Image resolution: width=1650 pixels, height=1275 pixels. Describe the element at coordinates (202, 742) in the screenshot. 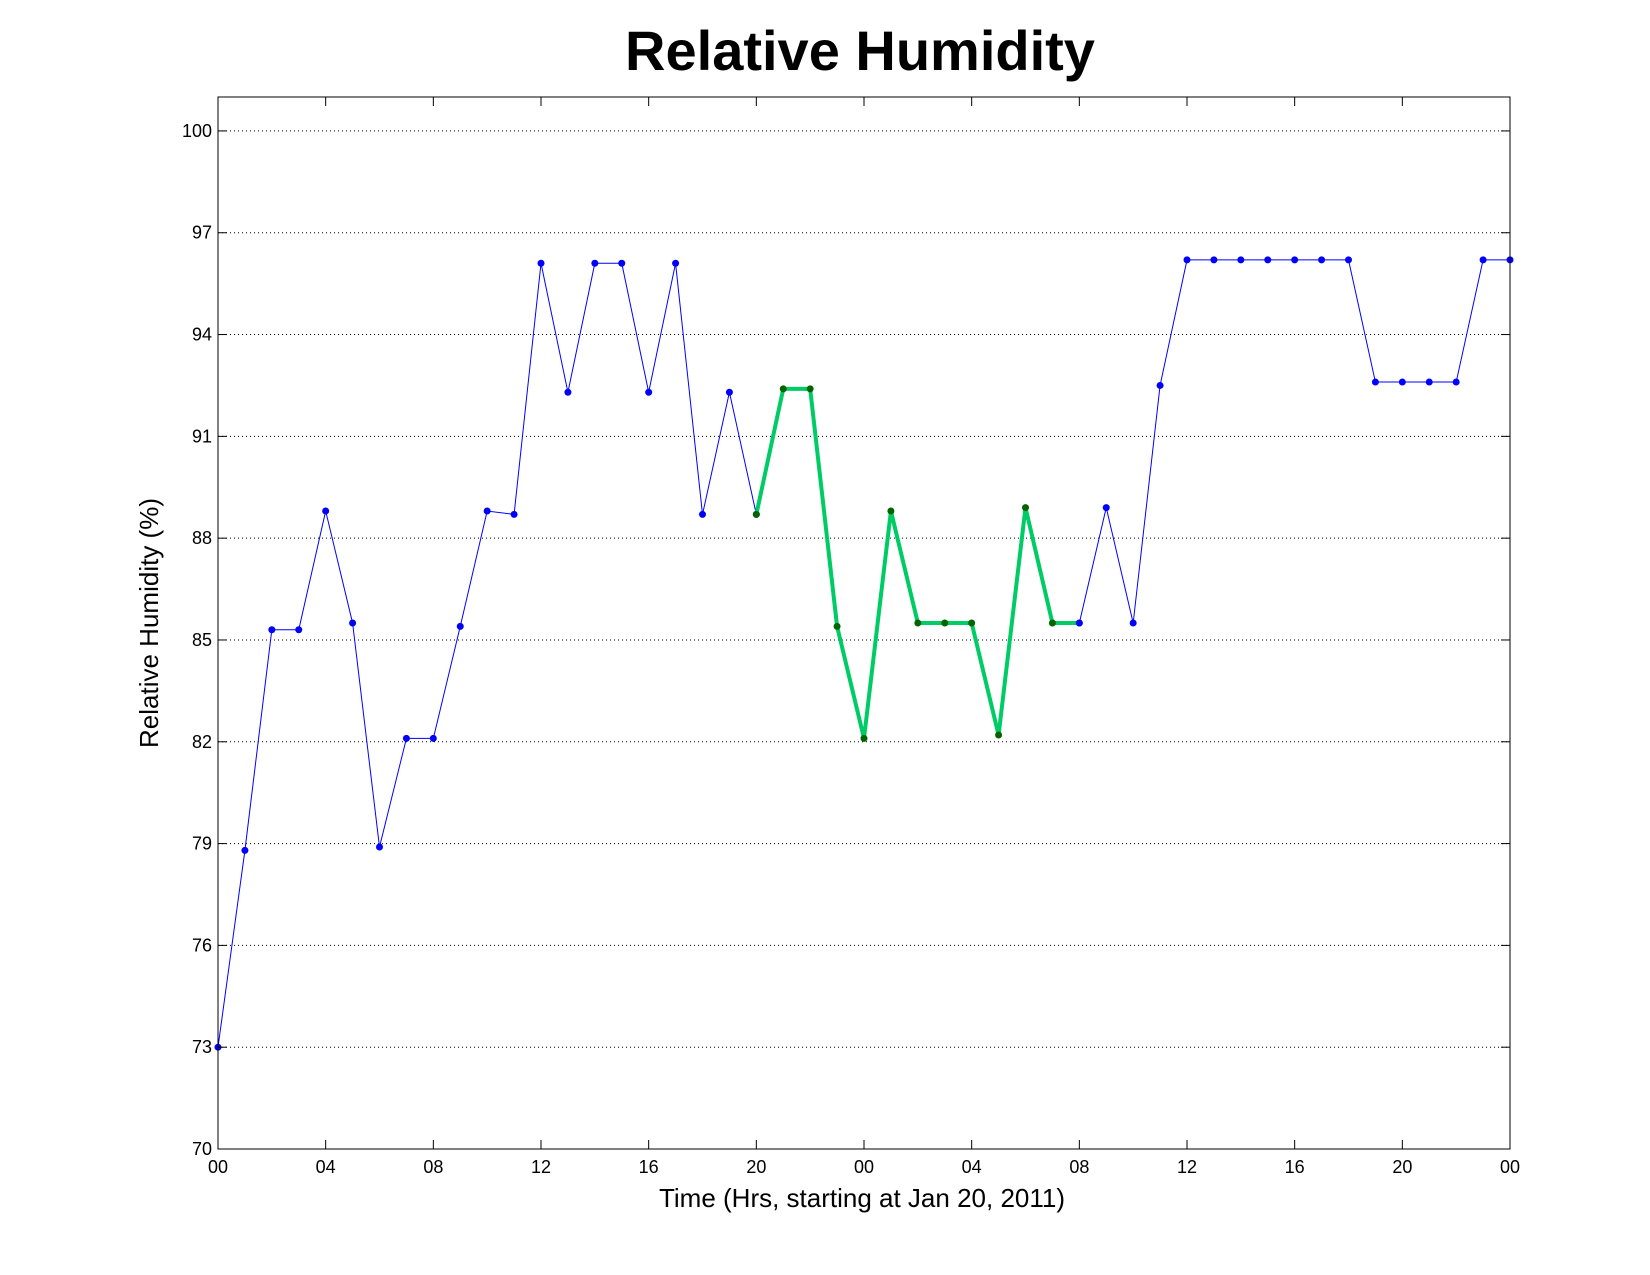

I see `y-tick-label: 82` at that location.